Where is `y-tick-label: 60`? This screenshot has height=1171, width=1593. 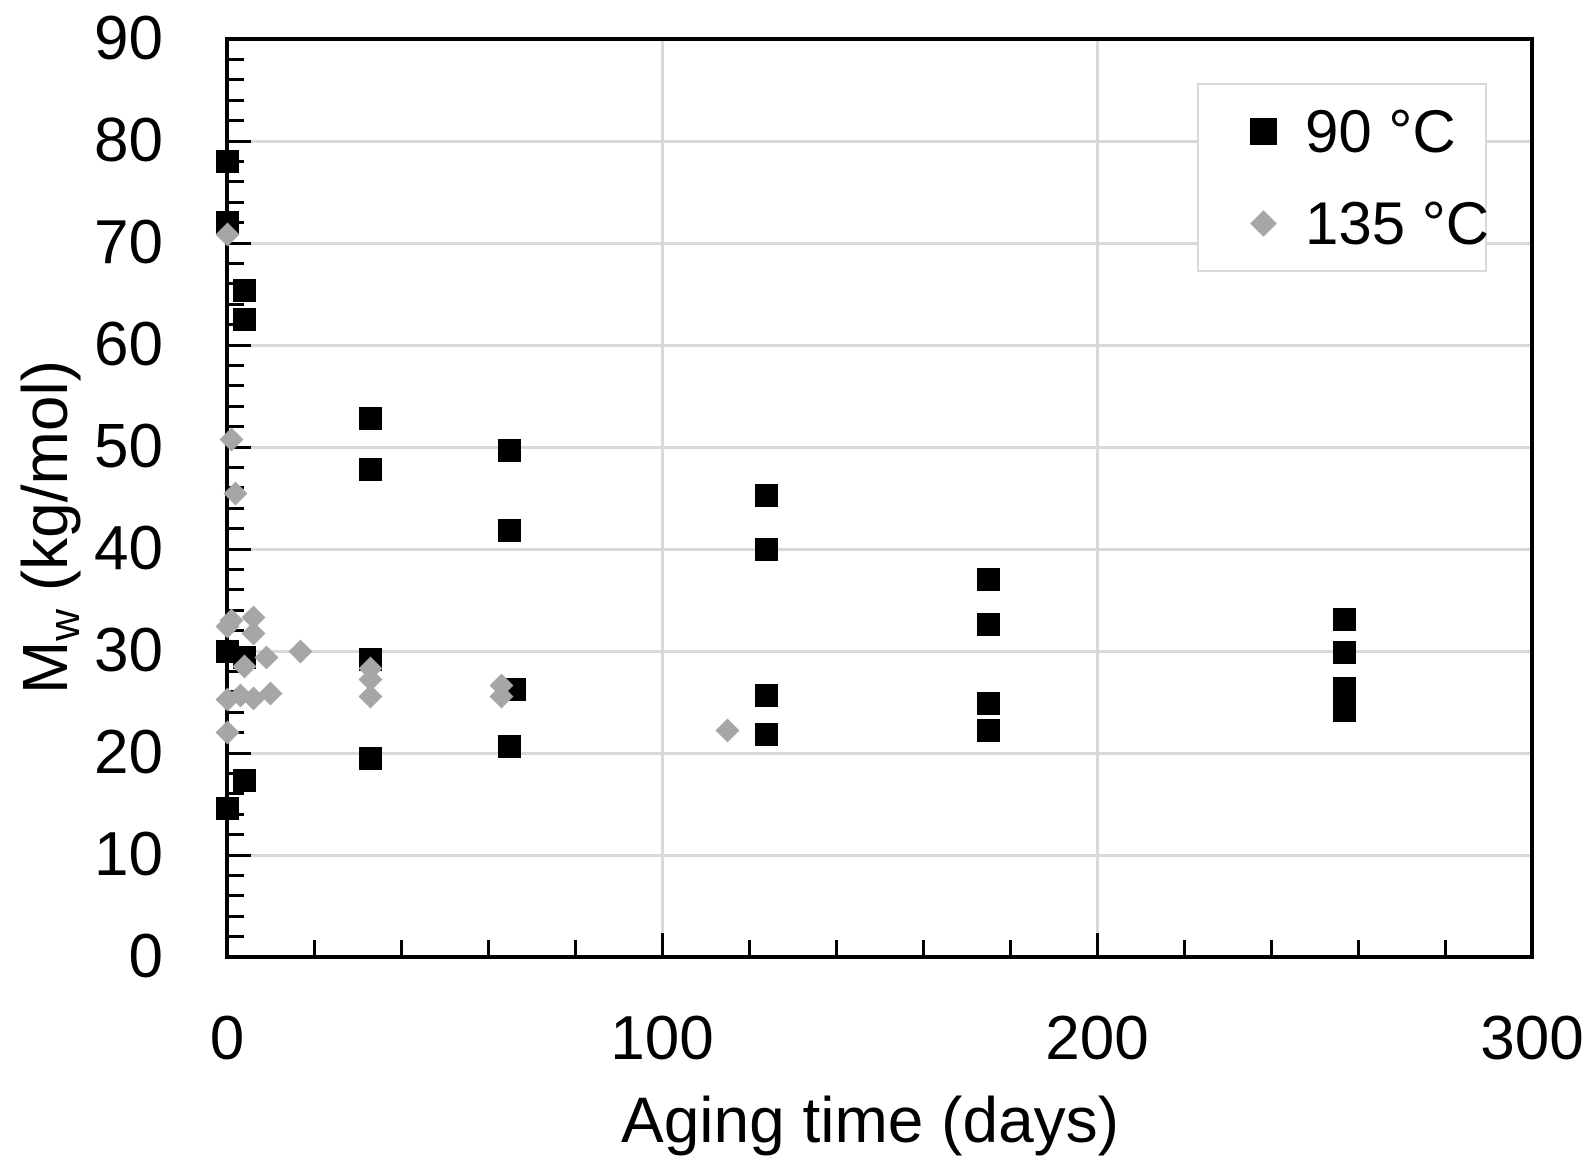 y-tick-label: 60 is located at coordinates (128, 344).